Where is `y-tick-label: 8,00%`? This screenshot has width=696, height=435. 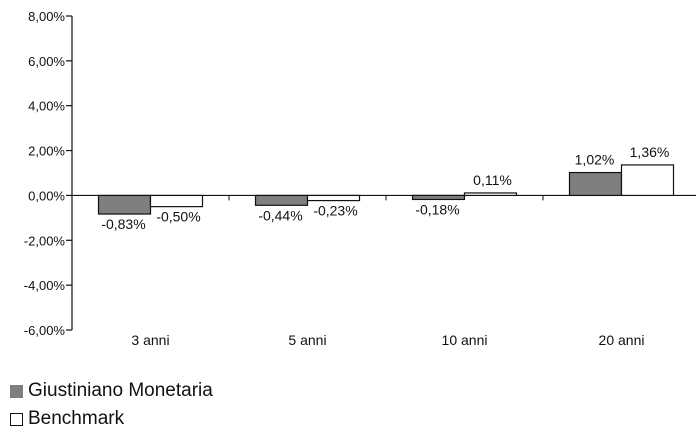 y-tick-label: 8,00% is located at coordinates (46, 16).